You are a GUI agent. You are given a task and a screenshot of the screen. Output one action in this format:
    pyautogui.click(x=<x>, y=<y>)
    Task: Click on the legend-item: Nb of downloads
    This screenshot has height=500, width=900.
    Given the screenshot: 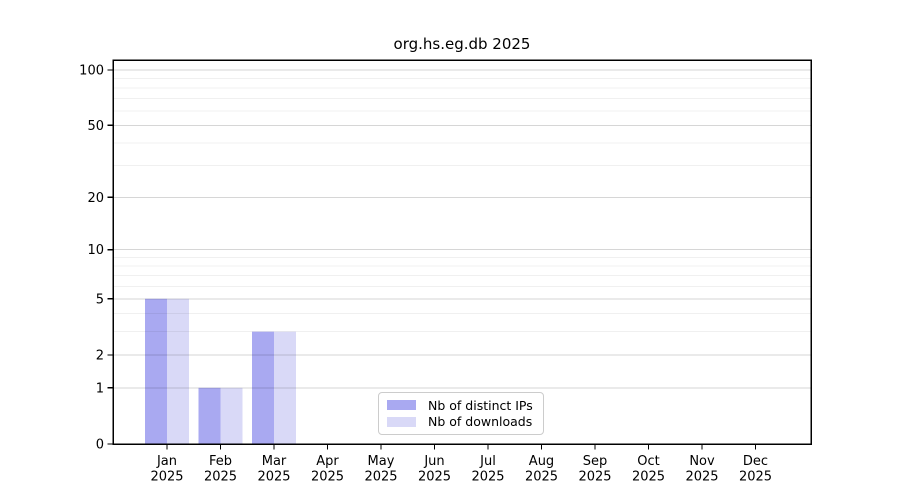 What is the action you would take?
    pyautogui.click(x=461, y=422)
    